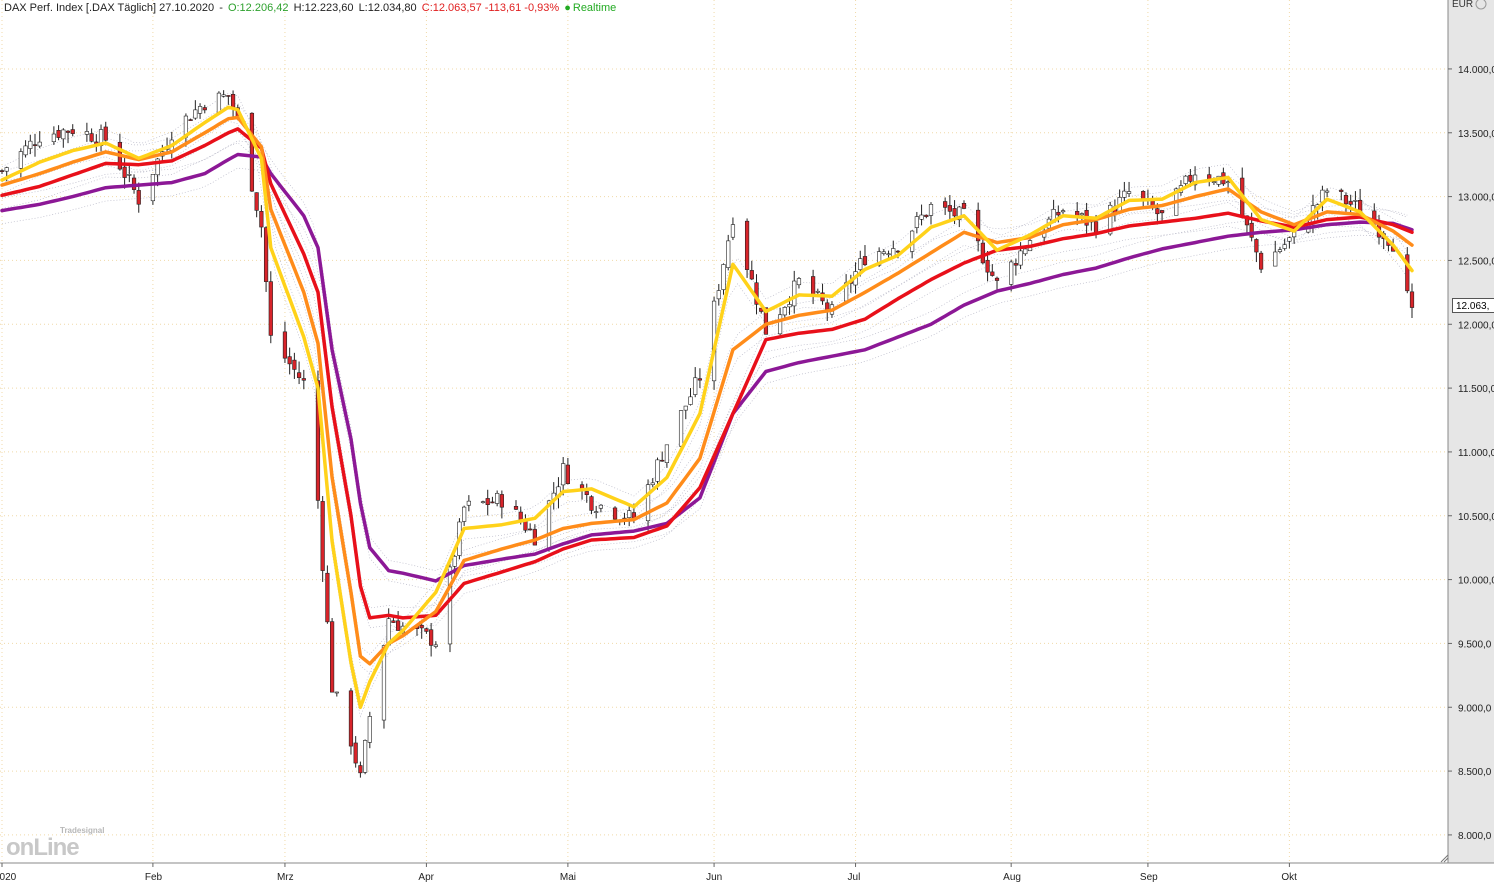  Describe the element at coordinates (1476, 453) in the screenshot. I see `y-tick-label: 11.000,0` at that location.